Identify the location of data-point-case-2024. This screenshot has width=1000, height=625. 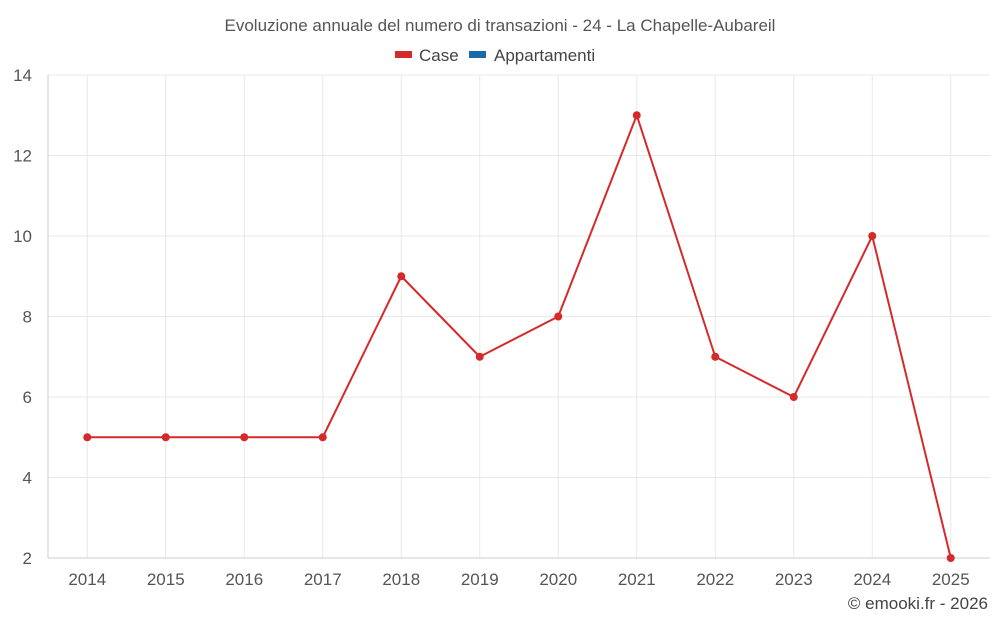
(872, 236).